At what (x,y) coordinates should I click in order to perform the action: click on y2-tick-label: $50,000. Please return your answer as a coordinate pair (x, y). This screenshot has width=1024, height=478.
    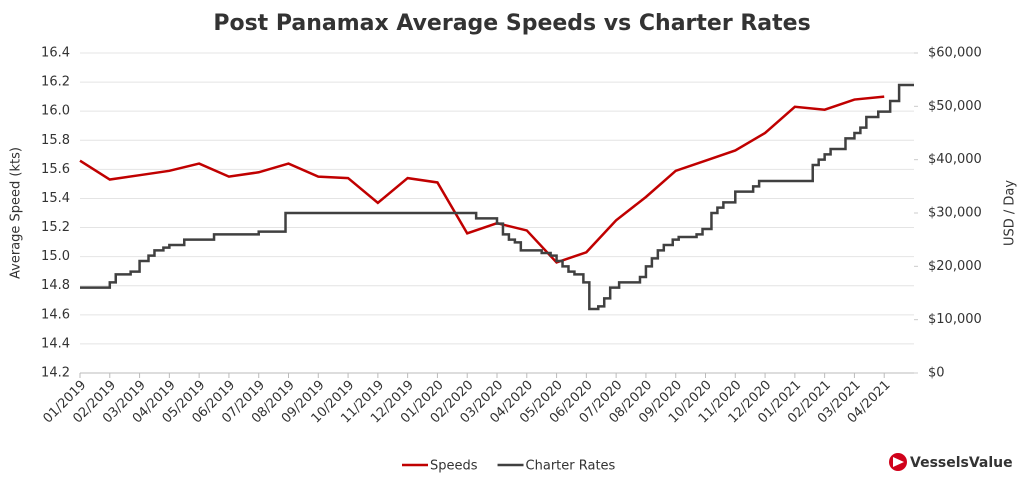
    Looking at the image, I should click on (955, 106).